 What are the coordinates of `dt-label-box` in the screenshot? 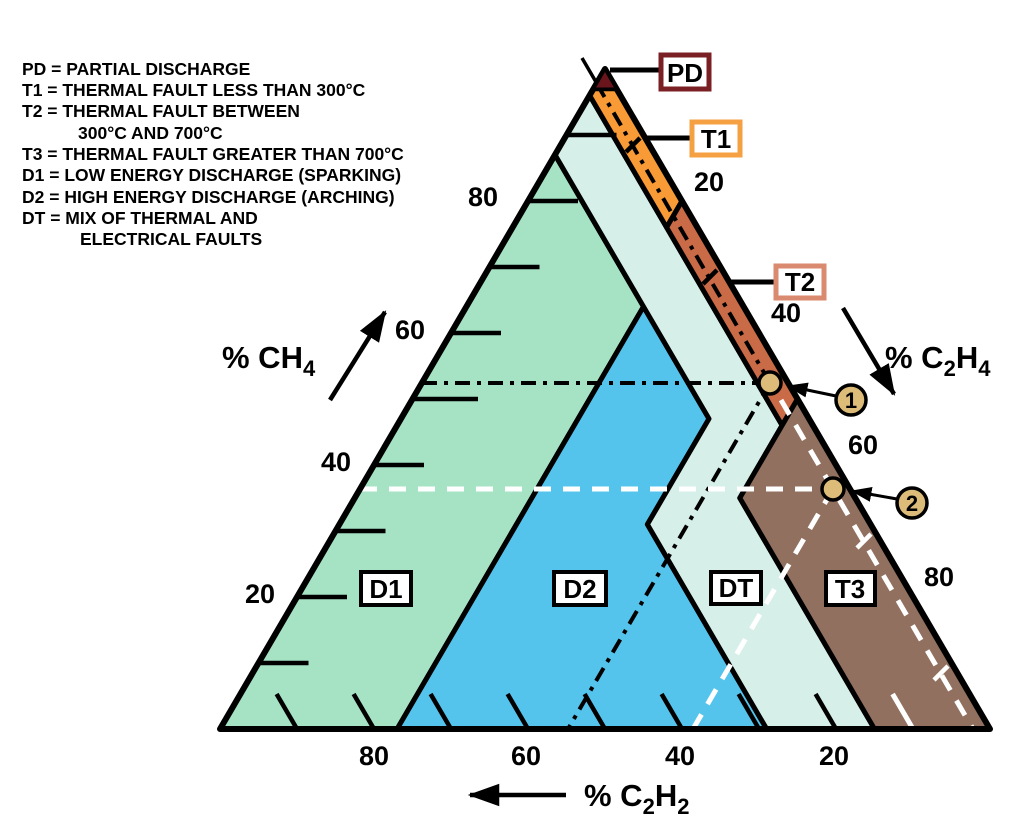 It's located at (736, 588).